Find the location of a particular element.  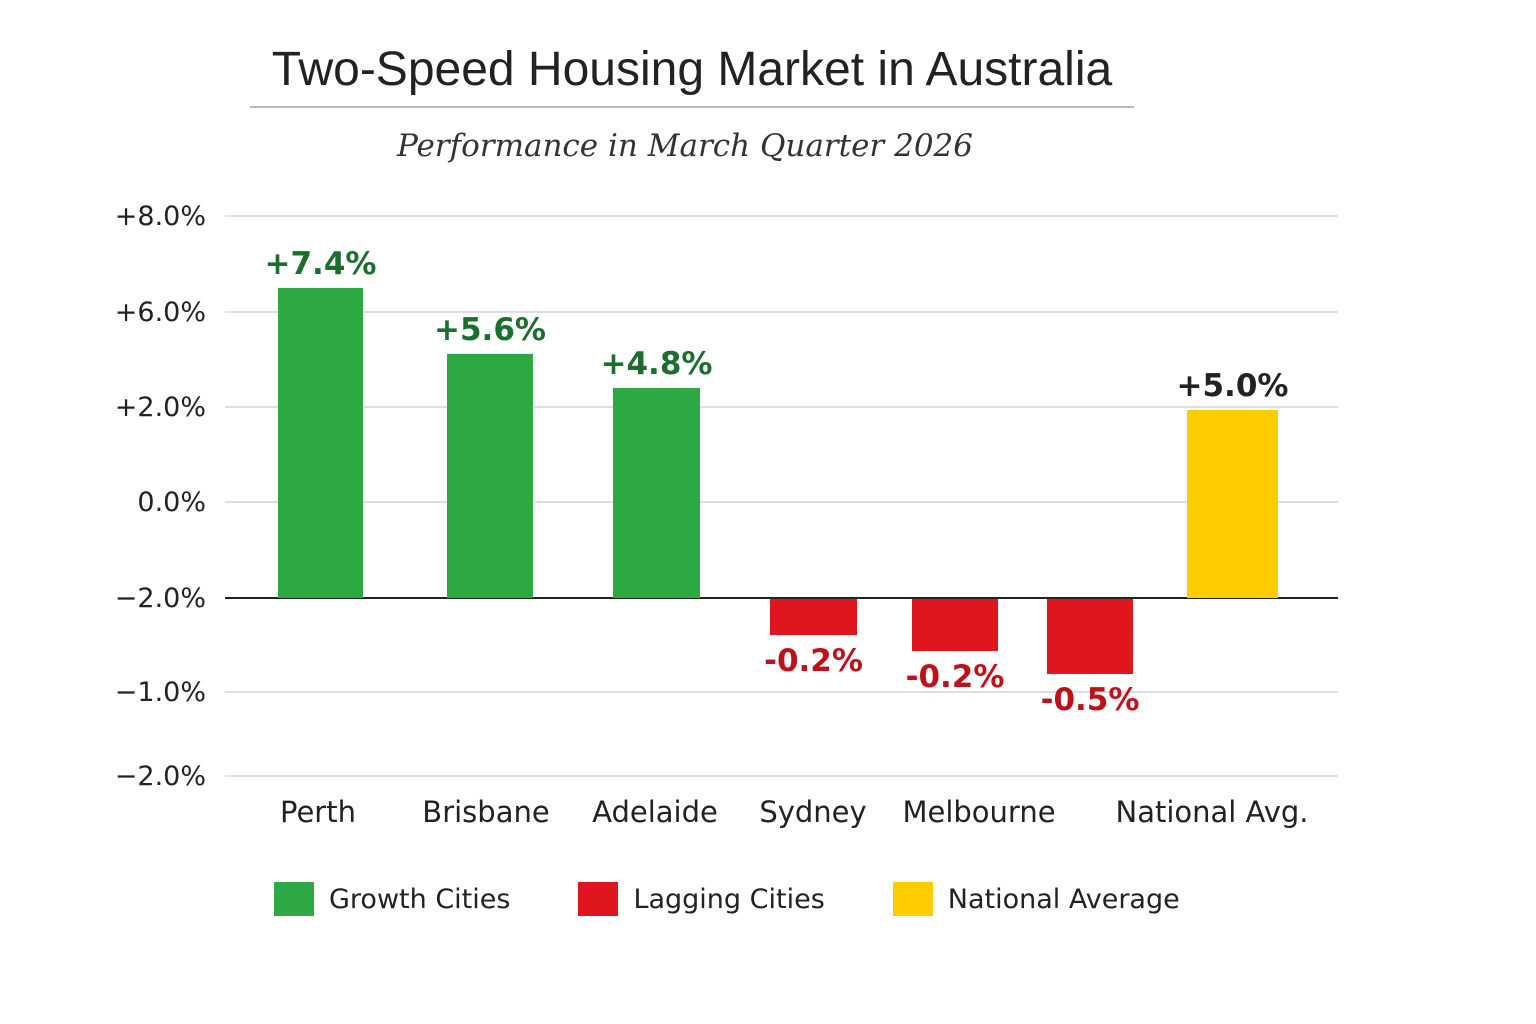

legend-item-growth: Growth Cities is located at coordinates (392, 899).